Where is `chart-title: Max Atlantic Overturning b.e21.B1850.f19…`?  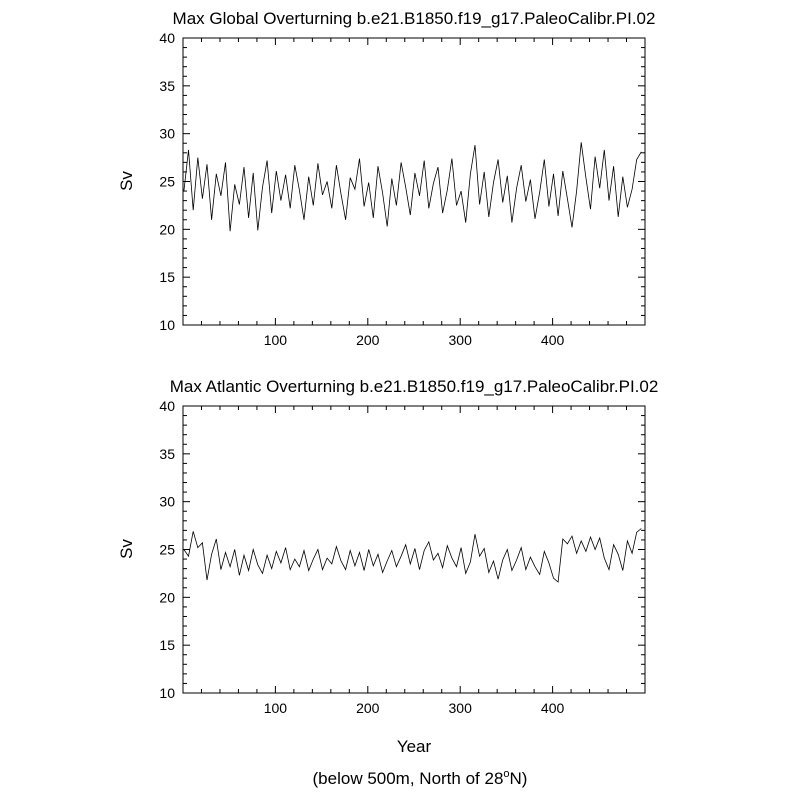 chart-title: Max Atlantic Overturning b.e21.B1850.f19… is located at coordinates (414, 386).